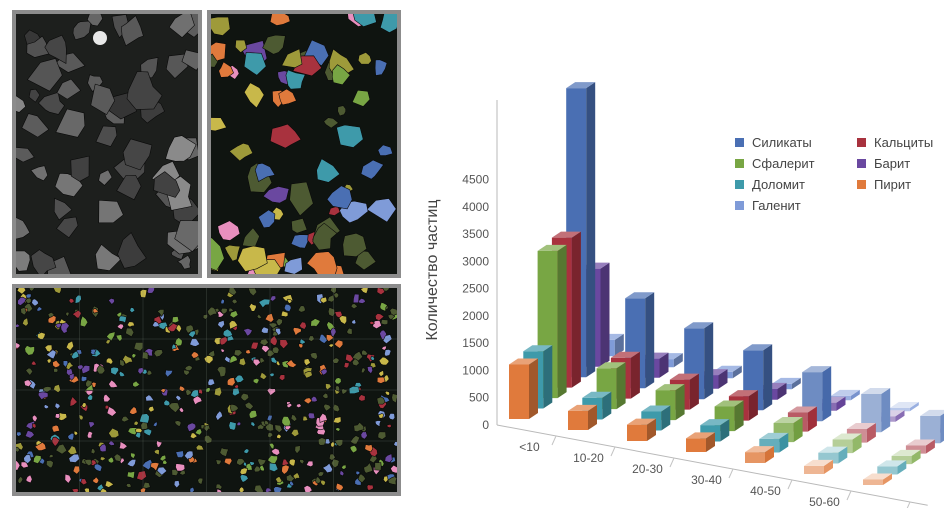 The width and height of the screenshot is (944, 508). Describe the element at coordinates (479, 398) in the screenshot. I see `y-tick-label: 500` at that location.